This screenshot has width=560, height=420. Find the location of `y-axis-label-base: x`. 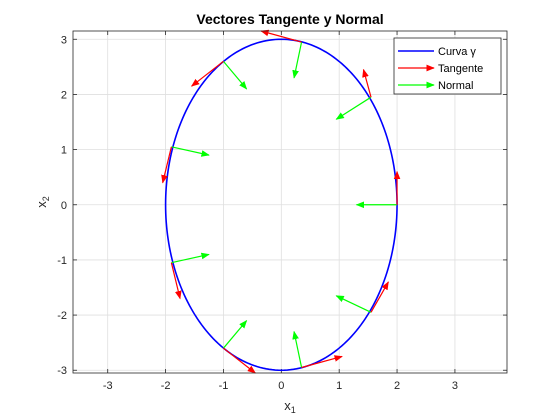

y-axis-label-base: x is located at coordinates (41, 204).